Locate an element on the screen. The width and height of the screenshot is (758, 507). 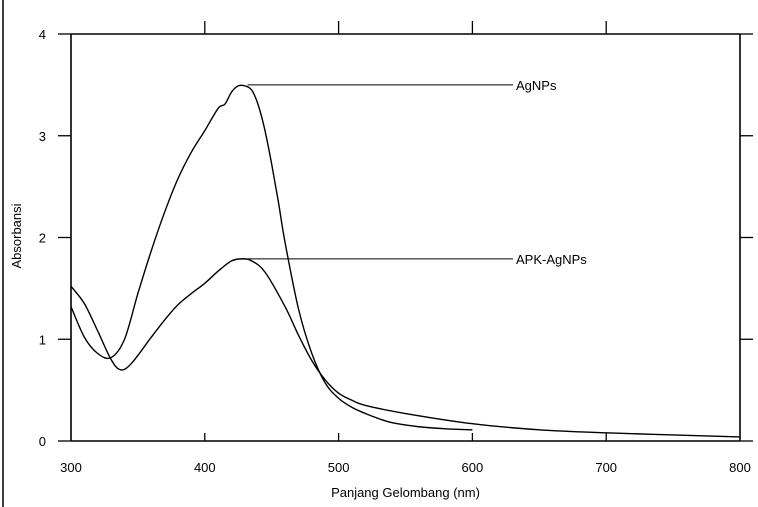
y-tick-label: 2 is located at coordinates (42, 238).